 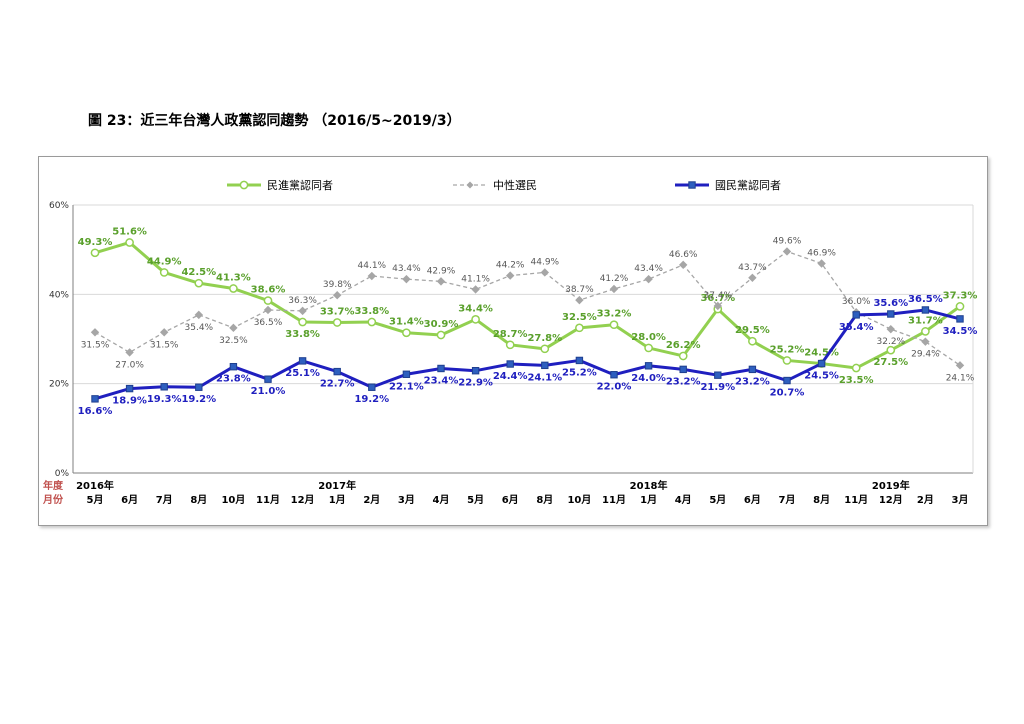 I want to click on x-year-label: 2017年, so click(x=337, y=485).